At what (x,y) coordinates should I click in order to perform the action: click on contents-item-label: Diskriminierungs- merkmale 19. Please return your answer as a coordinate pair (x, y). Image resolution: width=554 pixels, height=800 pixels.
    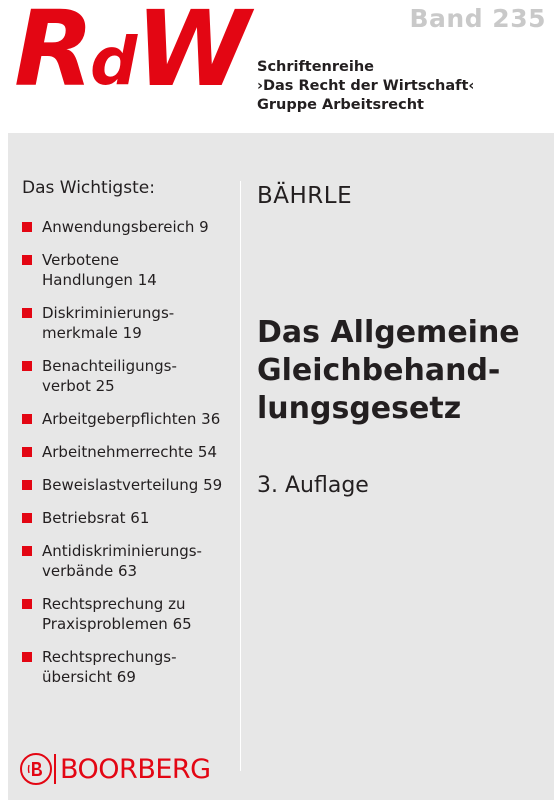
    Looking at the image, I should click on (108, 323).